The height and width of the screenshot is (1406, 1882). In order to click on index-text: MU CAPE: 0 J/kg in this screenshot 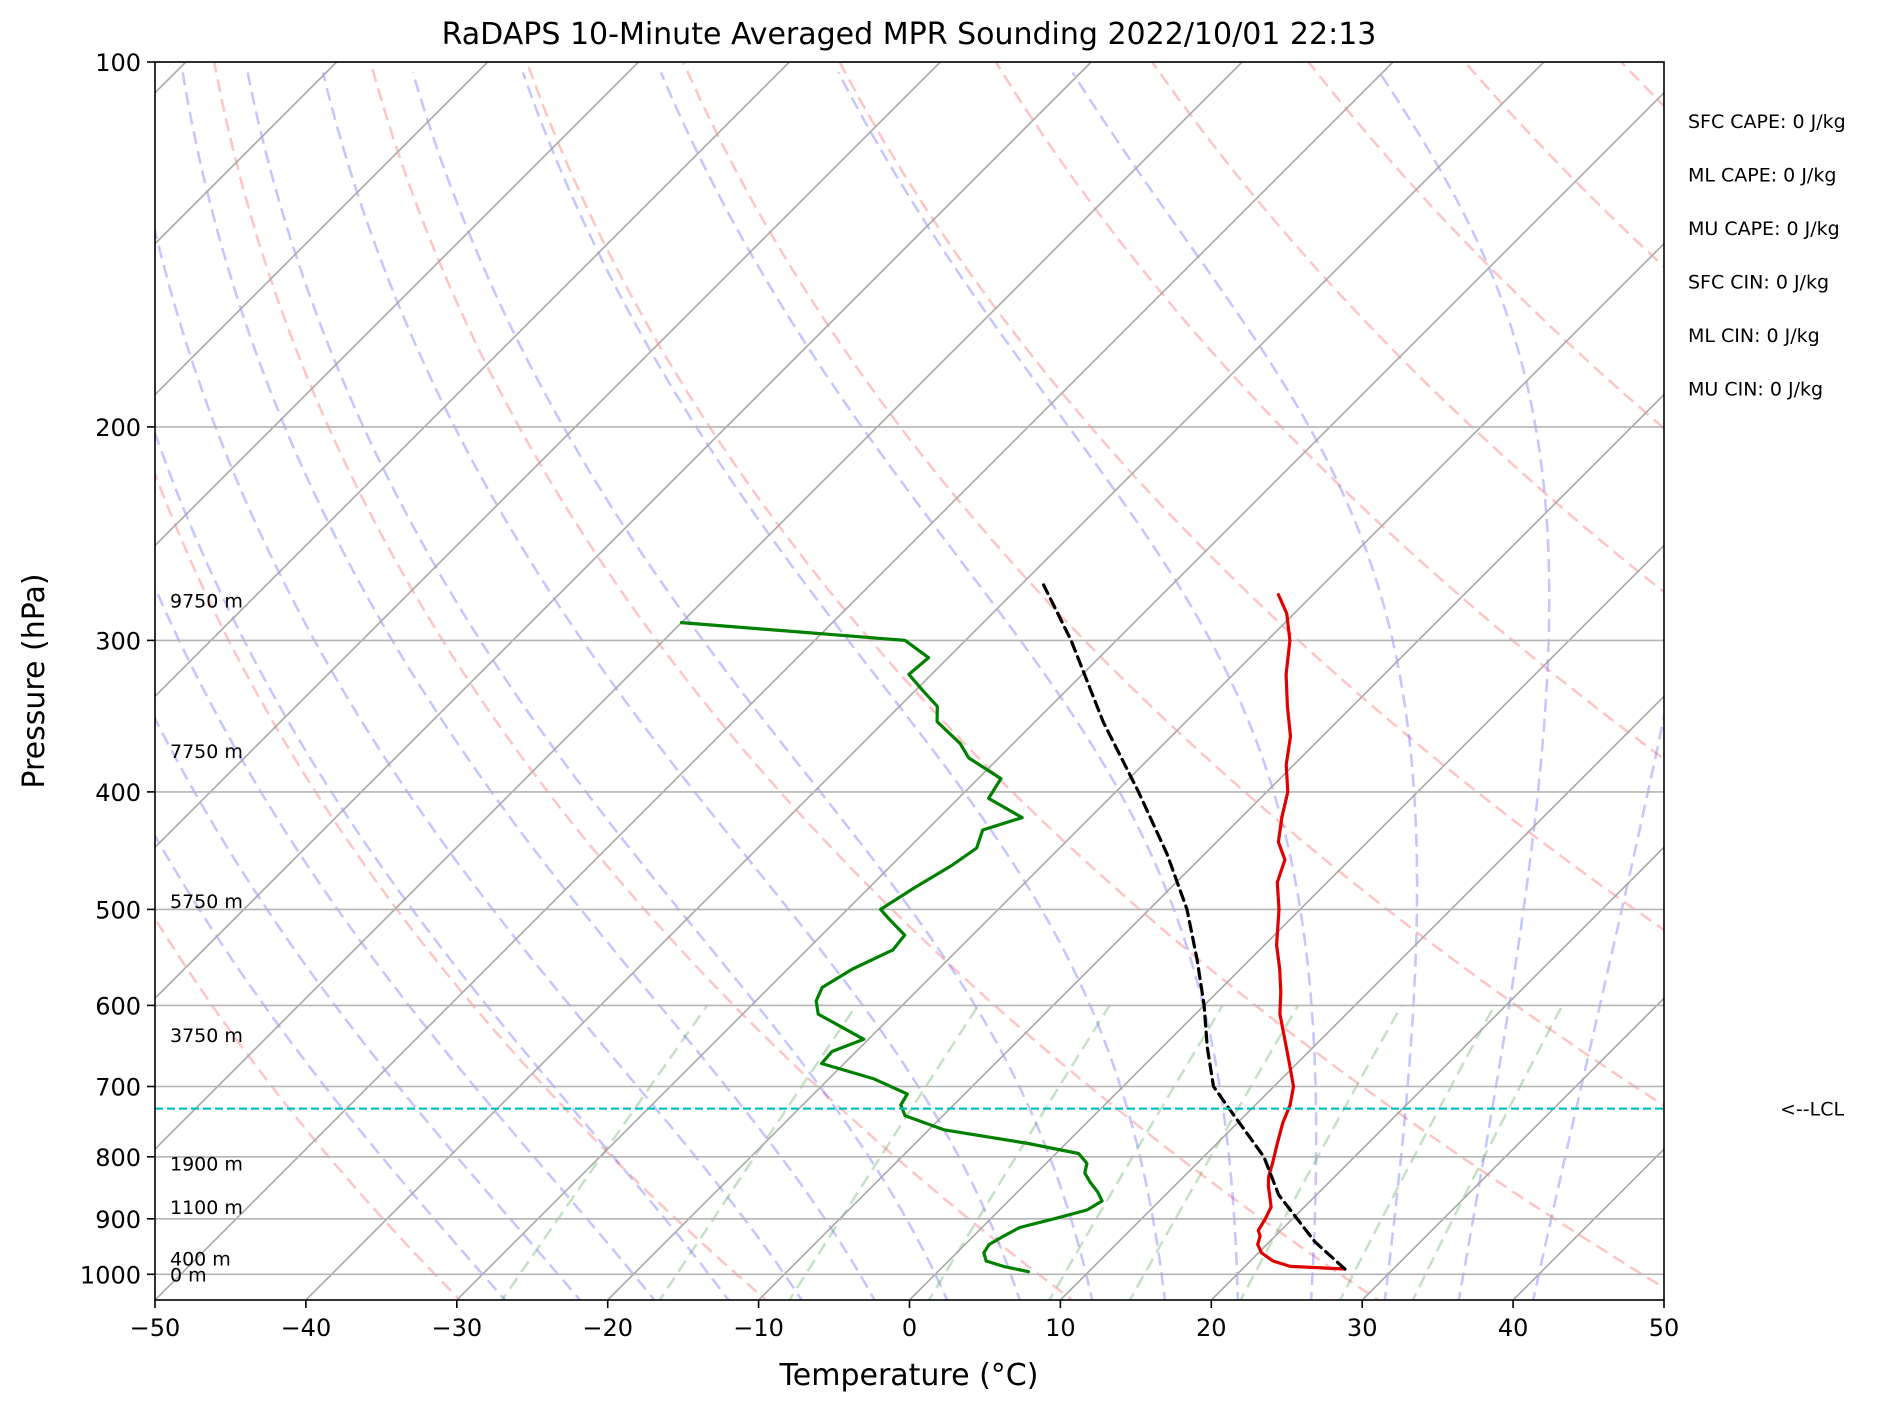, I will do `click(1764, 229)`.